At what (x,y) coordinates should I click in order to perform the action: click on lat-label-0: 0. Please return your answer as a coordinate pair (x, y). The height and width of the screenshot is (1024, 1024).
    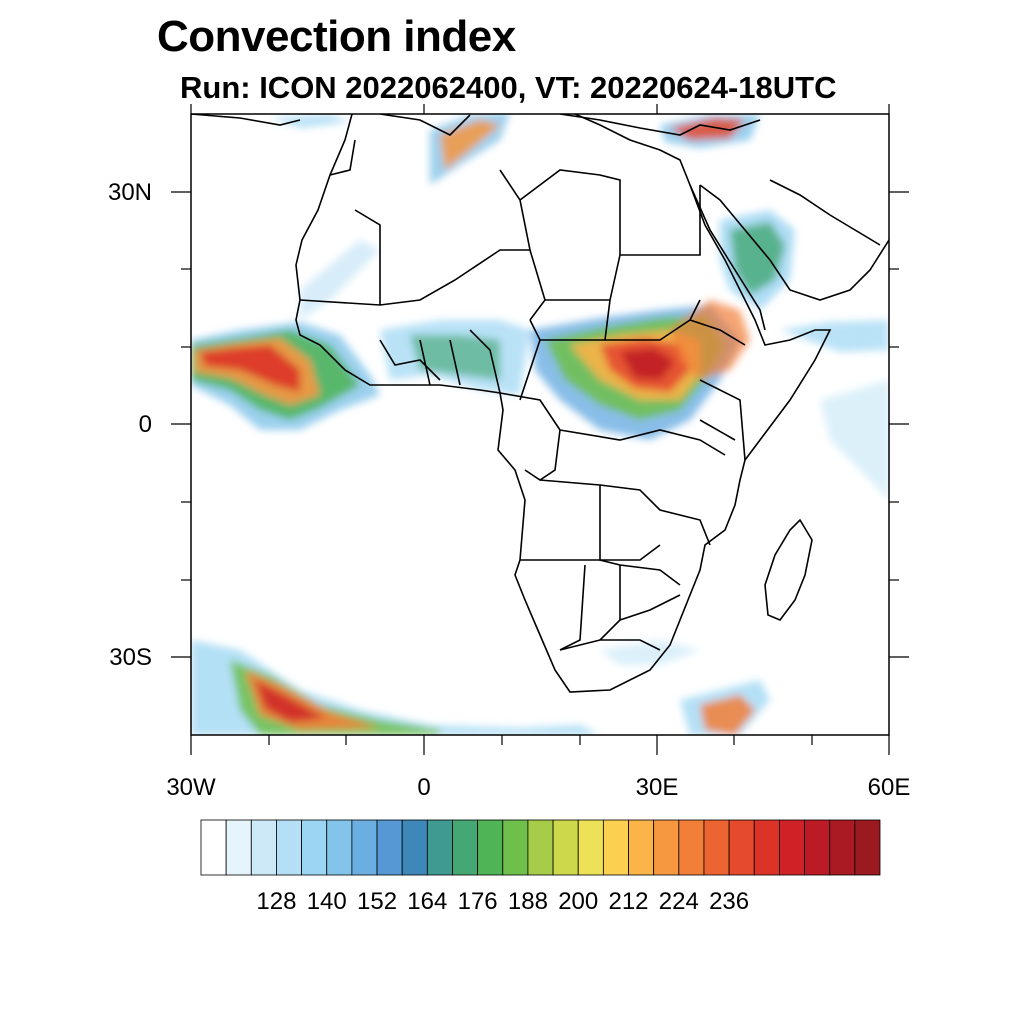
    Looking at the image, I should click on (145, 424).